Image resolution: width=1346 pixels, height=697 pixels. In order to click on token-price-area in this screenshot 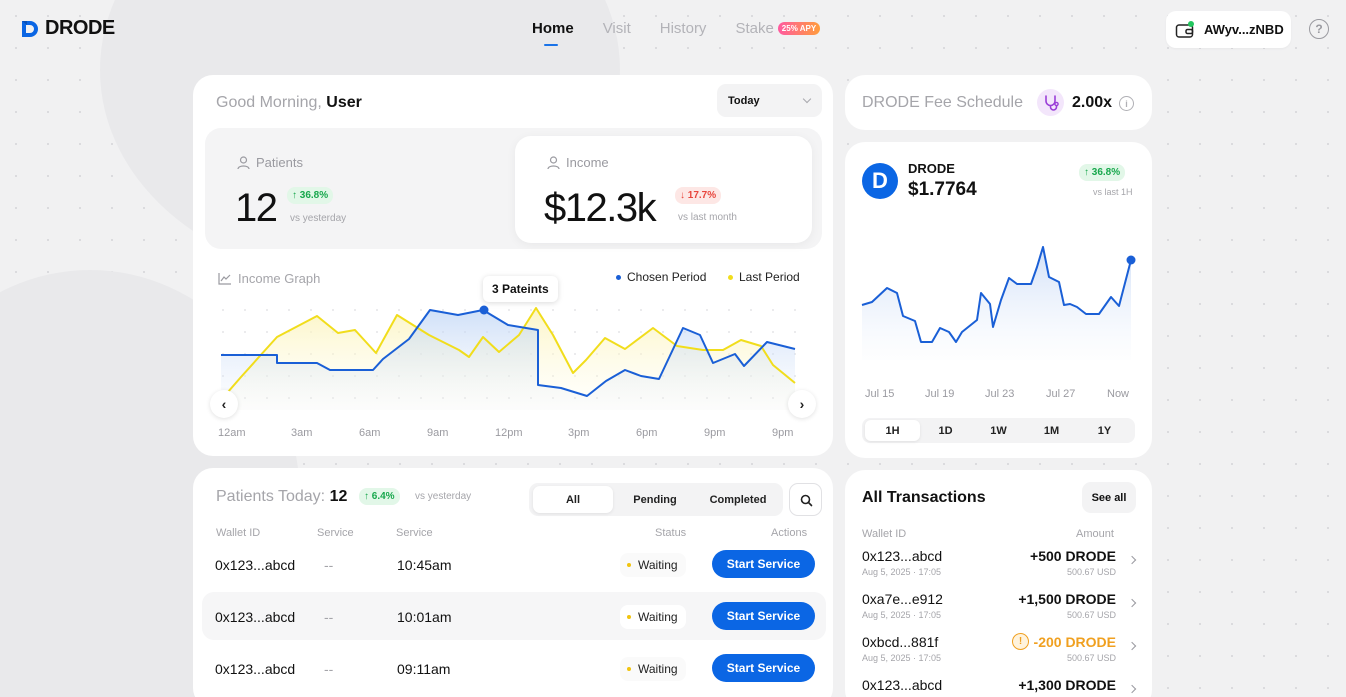, I will do `click(996, 303)`.